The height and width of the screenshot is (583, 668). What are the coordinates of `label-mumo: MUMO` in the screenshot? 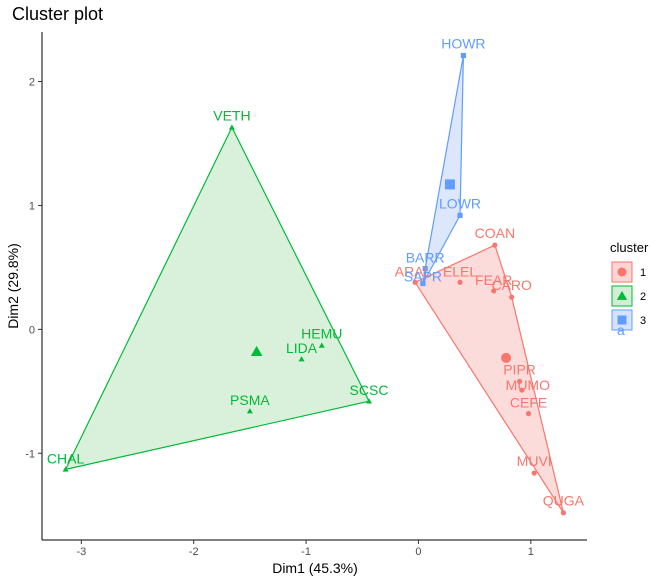 It's located at (528, 385).